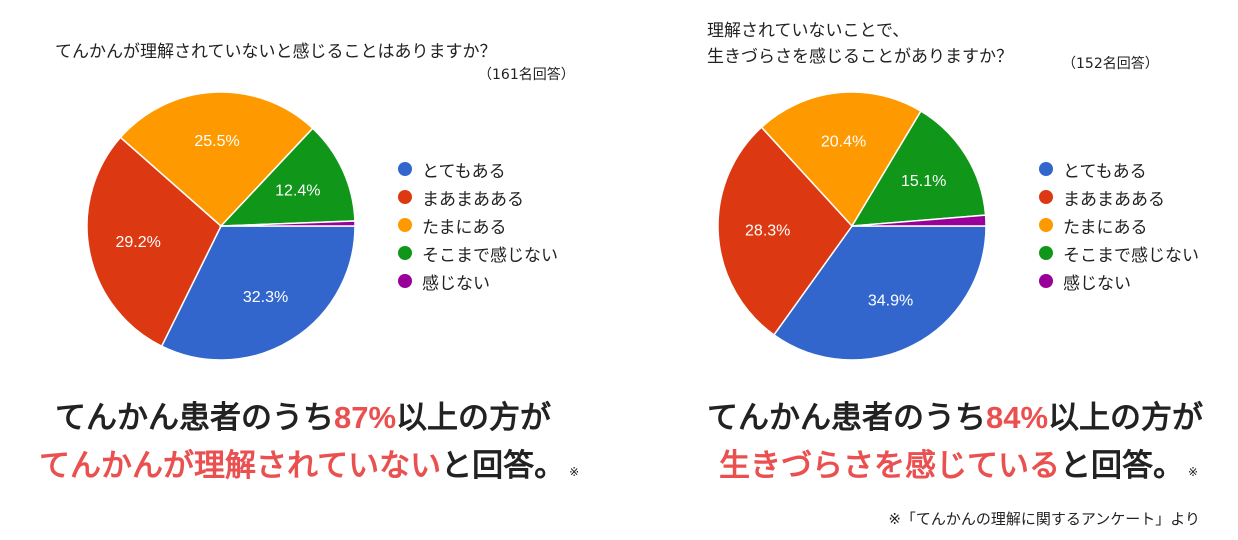 This screenshot has height=540, width=1238. What do you see at coordinates (808, 31) in the screenshot?
I see `chart-title-line: 理解されていないことで、` at bounding box center [808, 31].